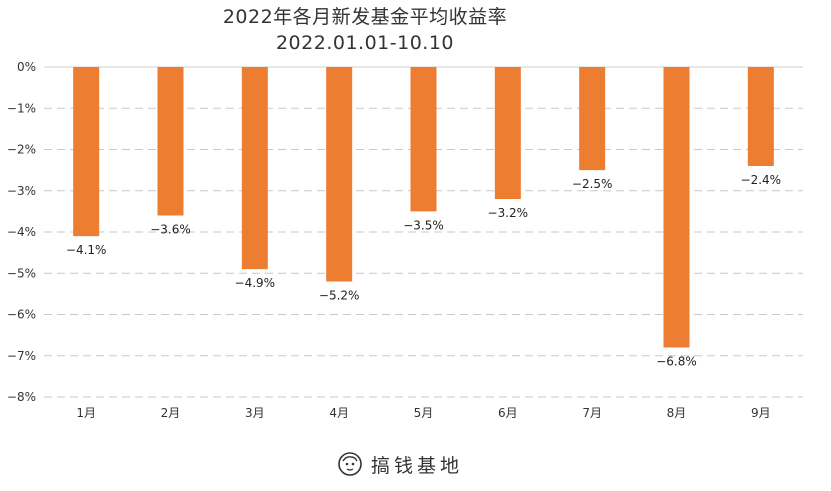 This screenshot has width=831, height=491. I want to click on data-label: −3.5%, so click(423, 225).